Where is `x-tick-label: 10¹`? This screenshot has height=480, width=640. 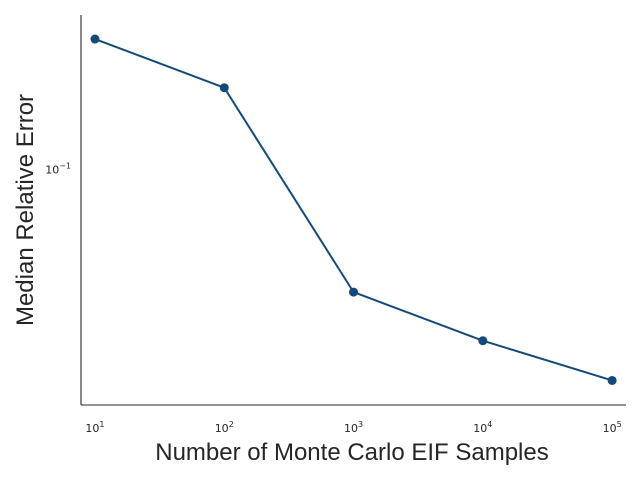
x-tick-label: 10¹ is located at coordinates (94, 427).